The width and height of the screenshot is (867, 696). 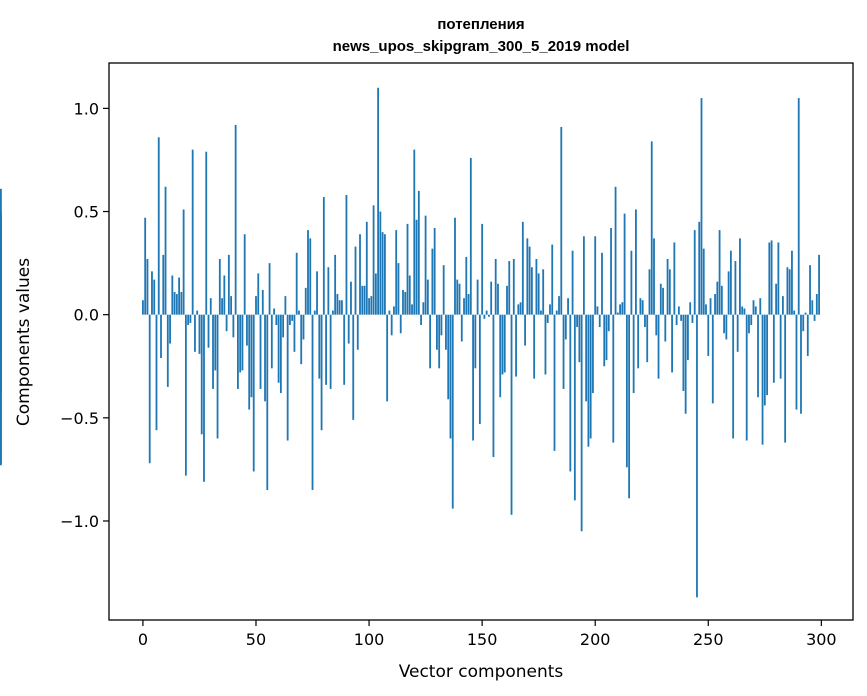 I want to click on y-tick-label: −0.5, so click(x=79, y=418).